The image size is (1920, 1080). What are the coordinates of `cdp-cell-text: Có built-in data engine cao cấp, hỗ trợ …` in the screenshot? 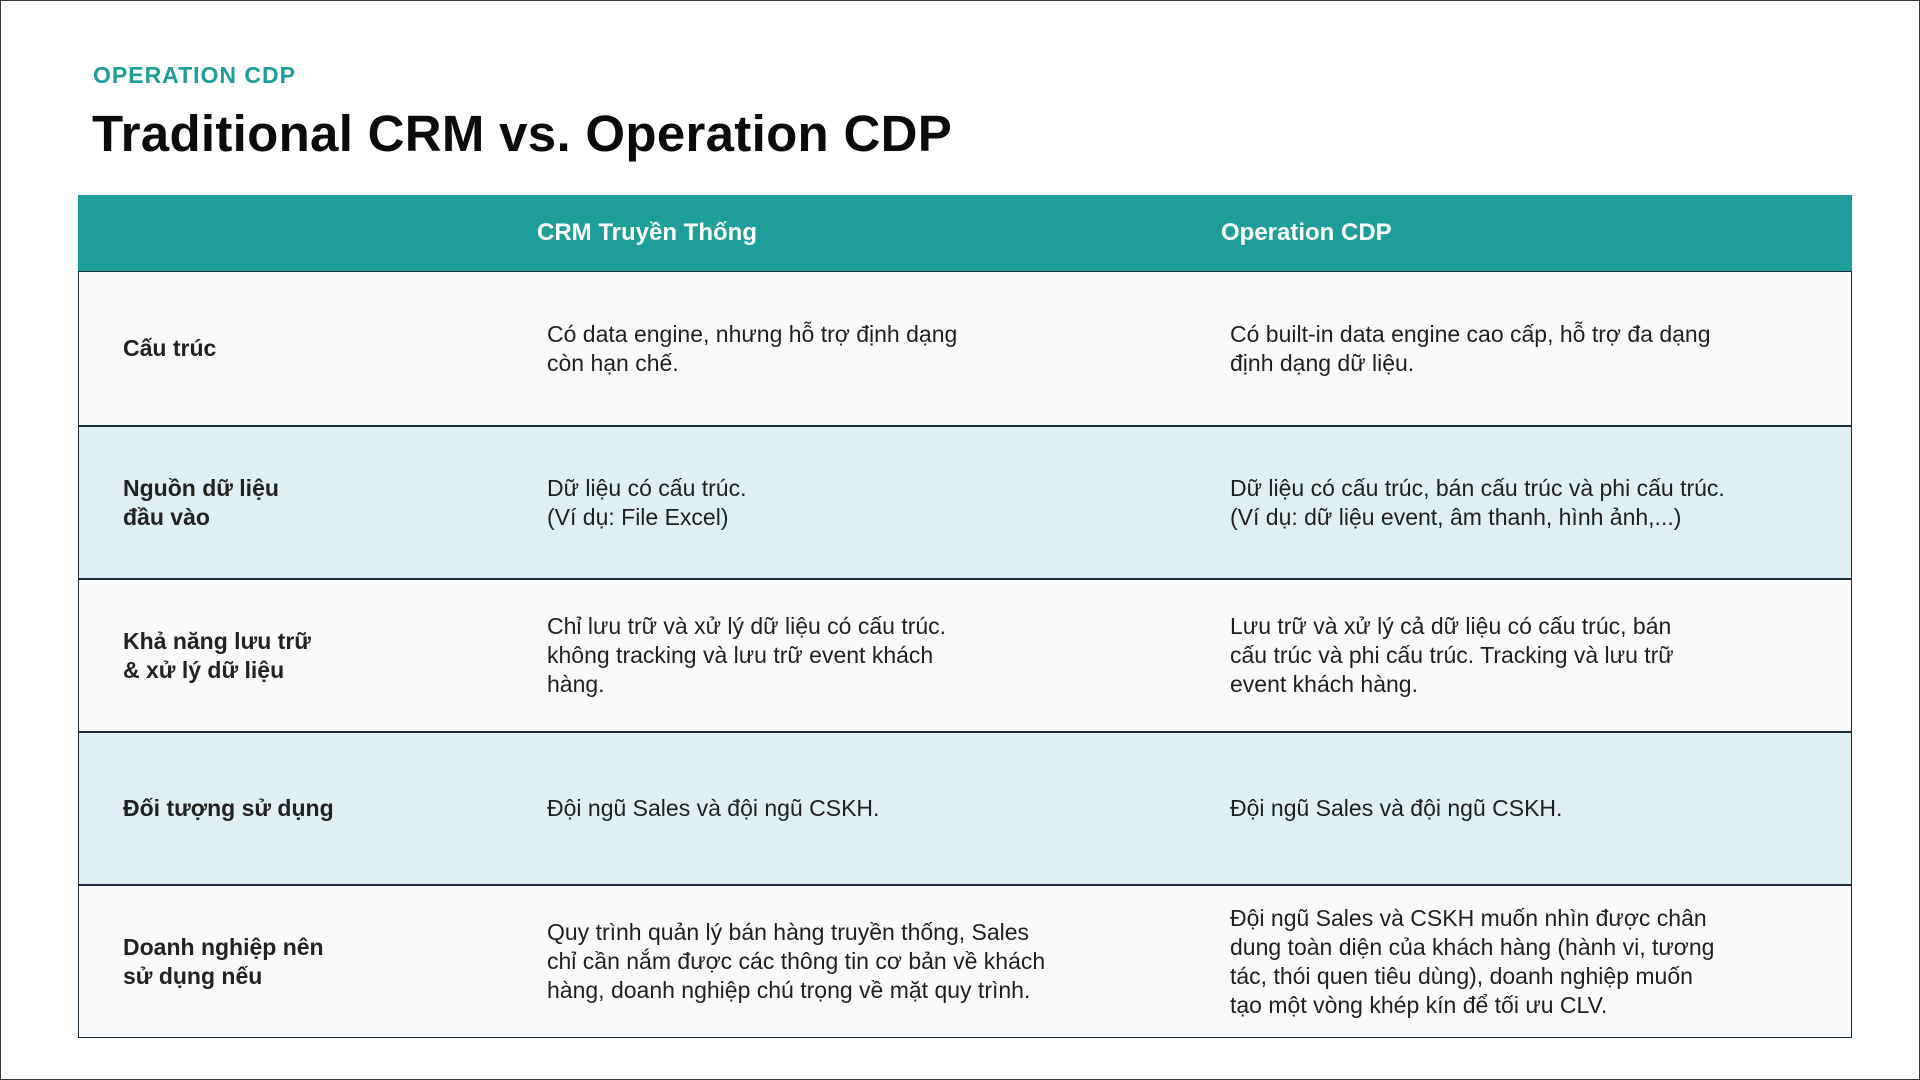 It's located at (1470, 348).